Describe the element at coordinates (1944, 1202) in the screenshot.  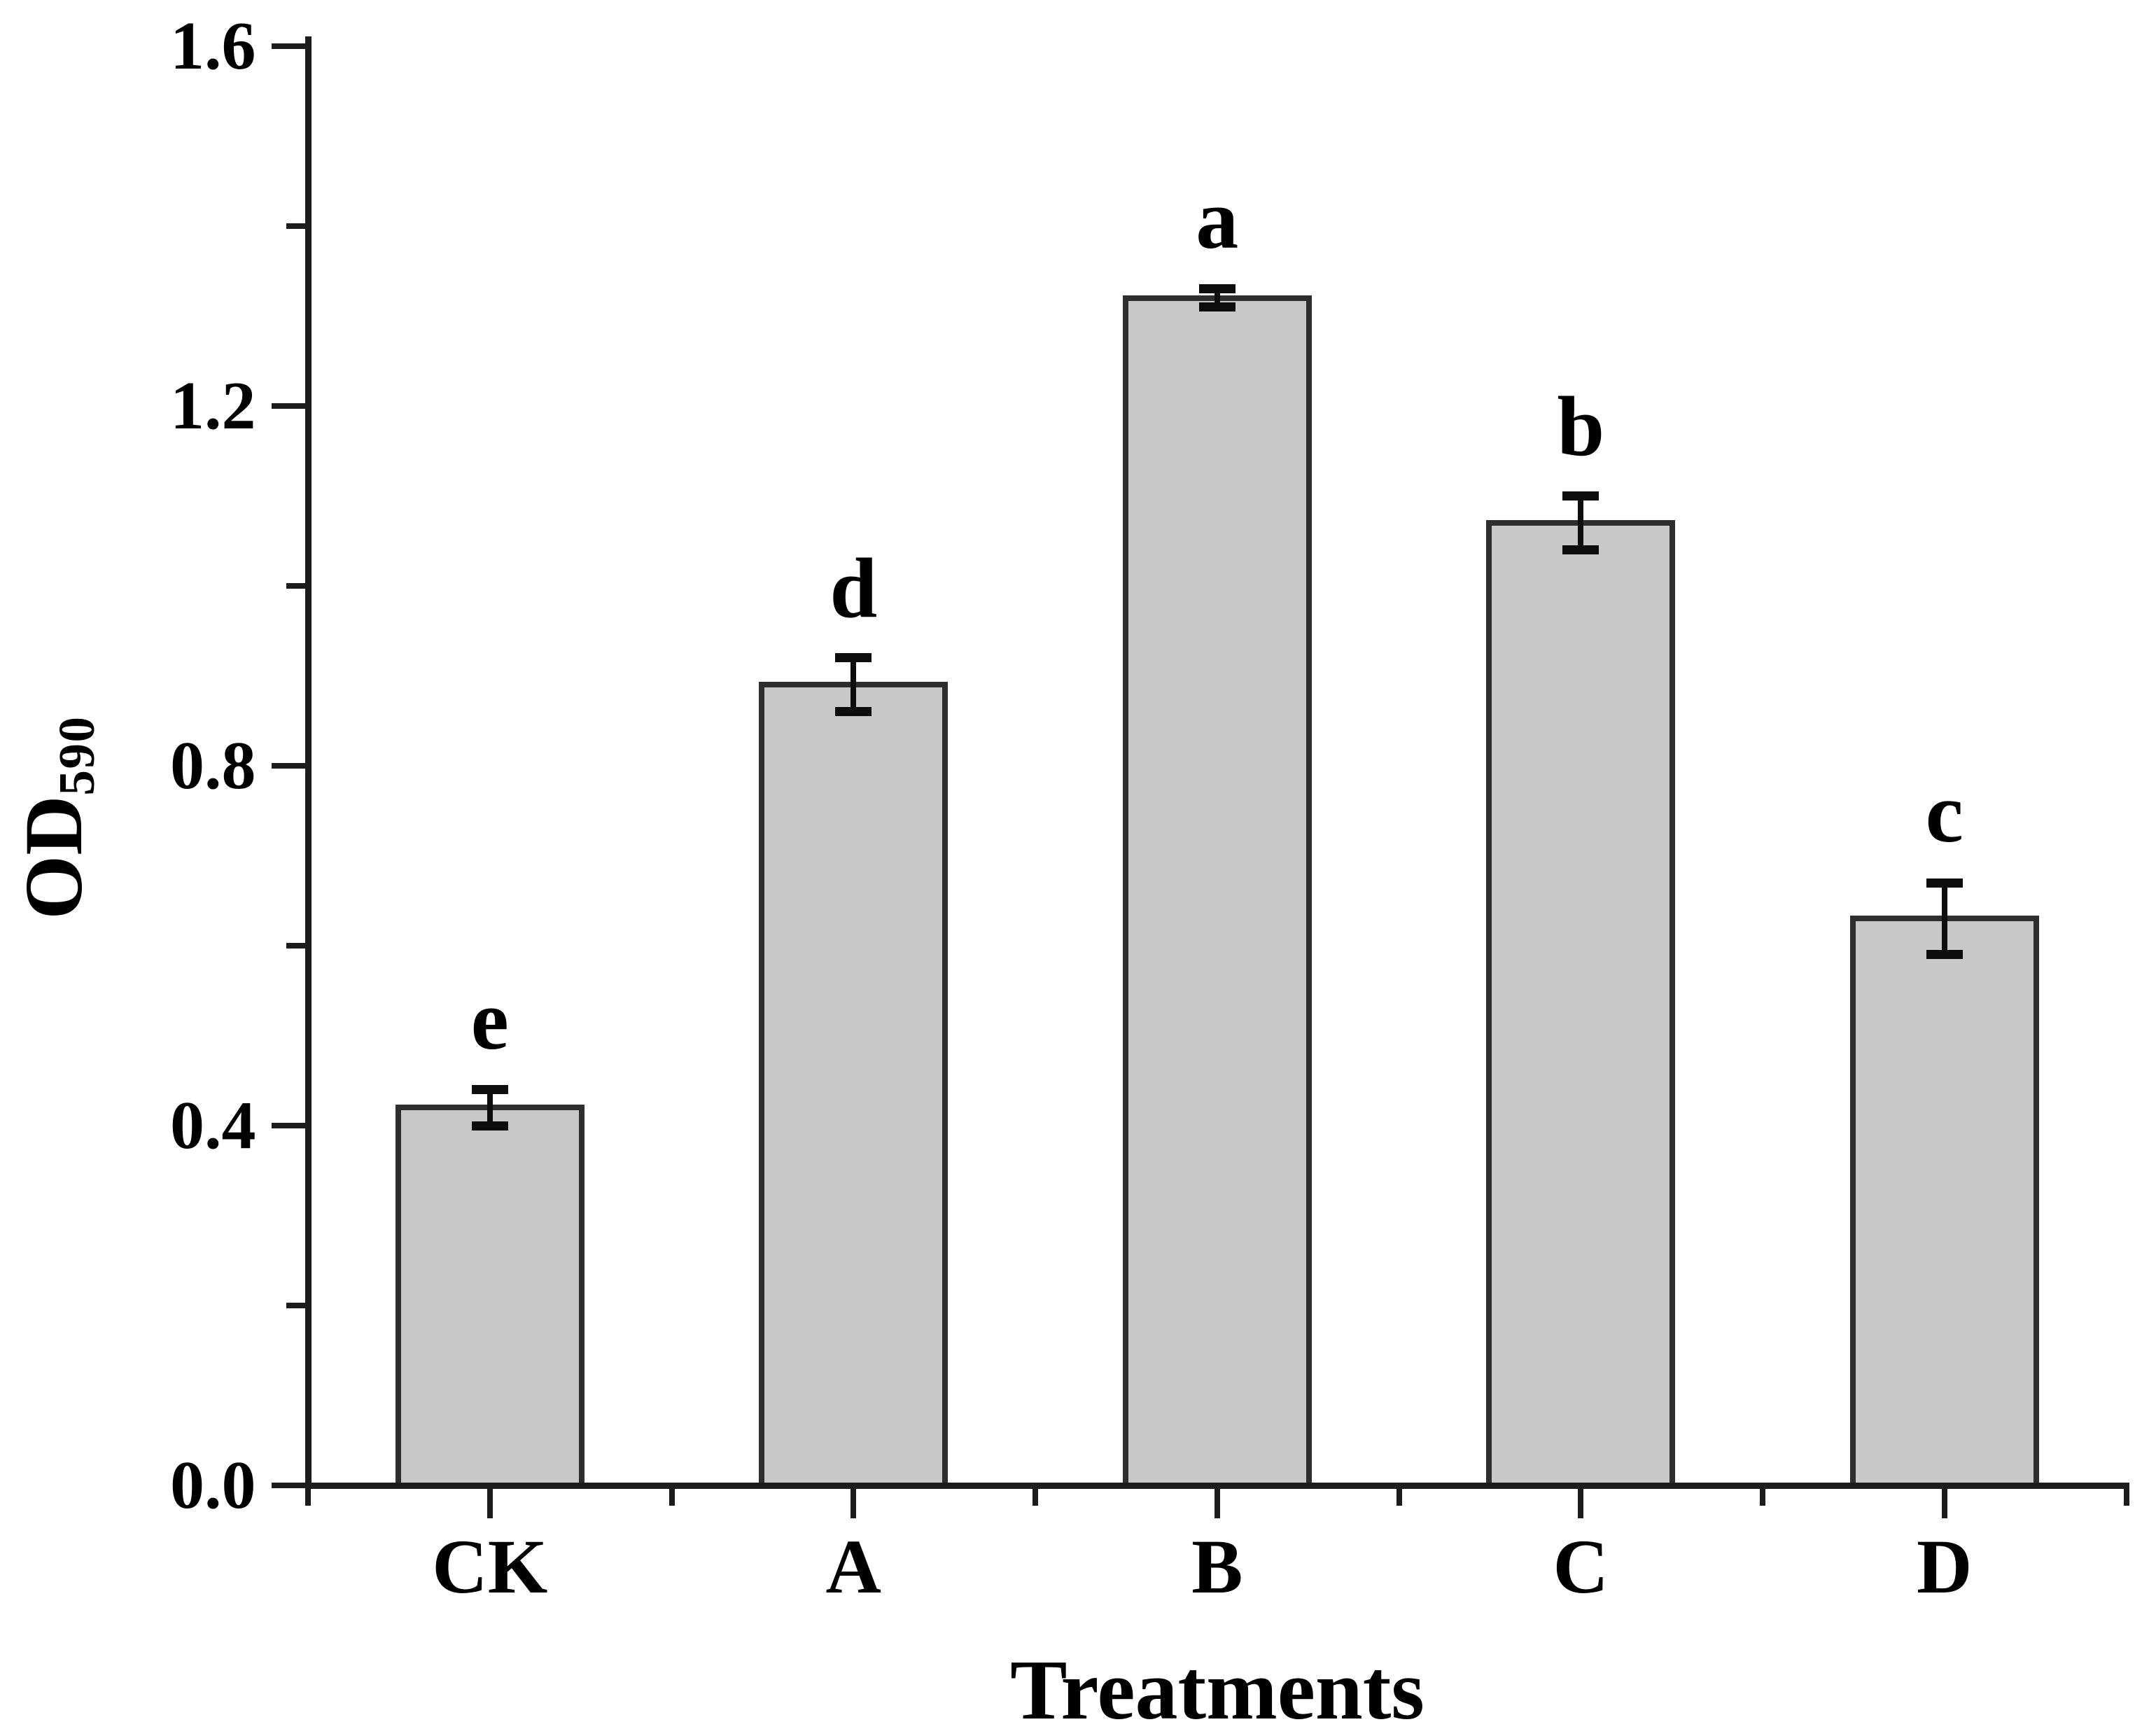
I see `bar-d` at that location.